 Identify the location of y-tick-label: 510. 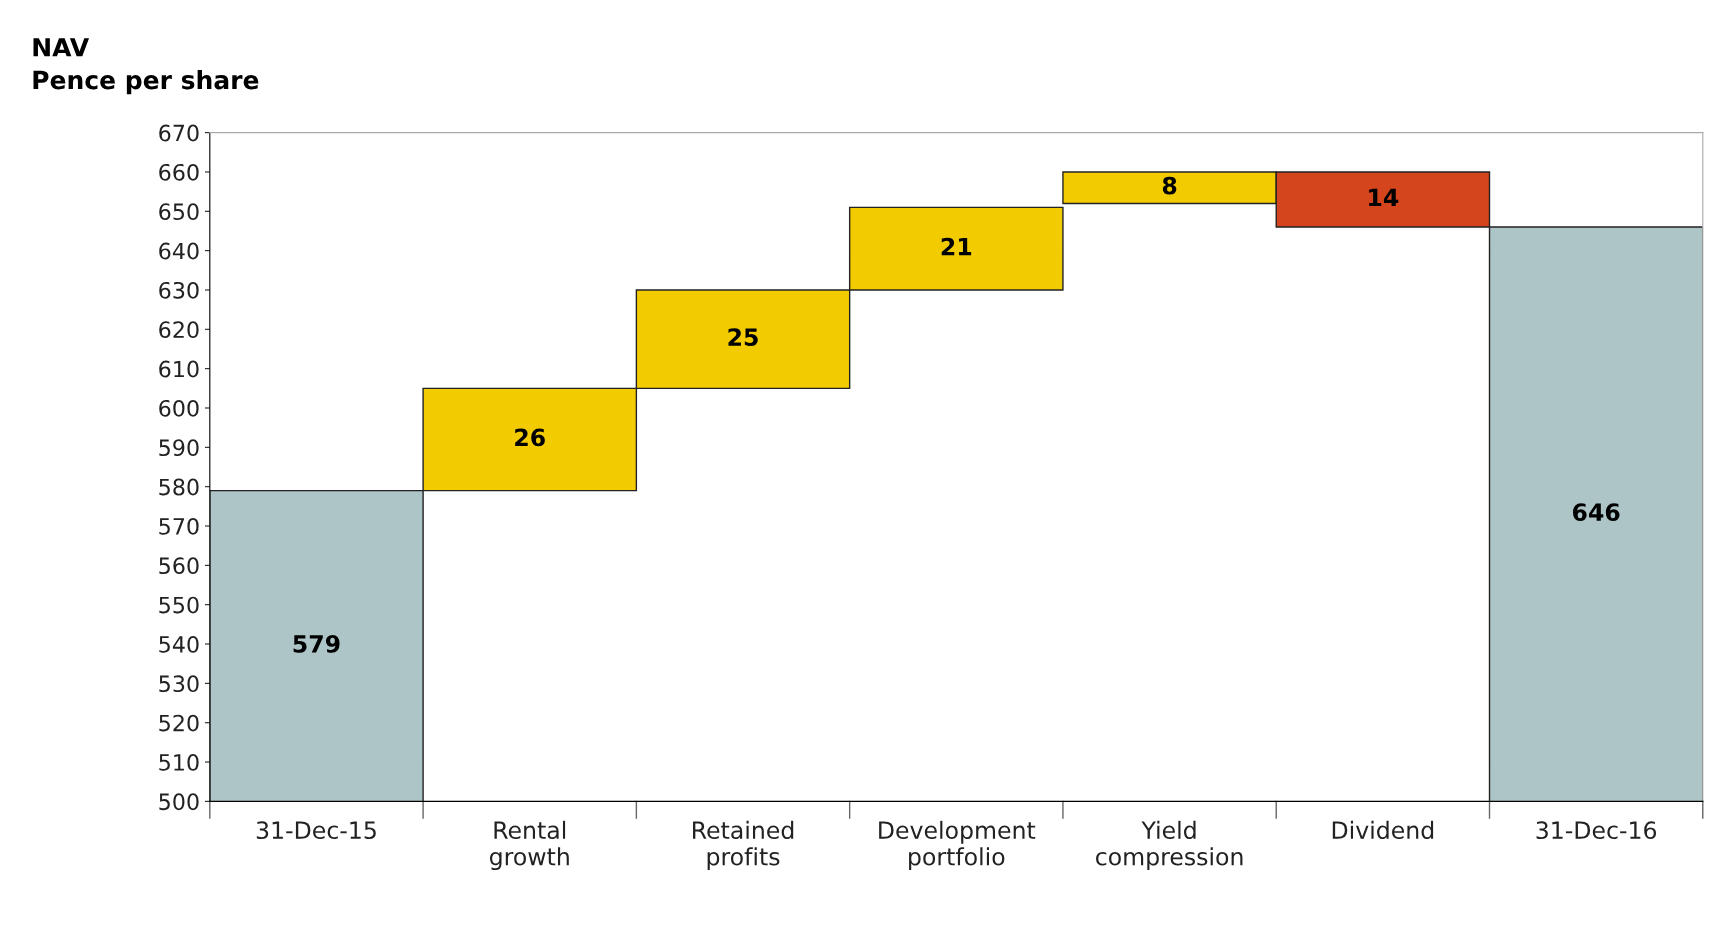
(179, 762).